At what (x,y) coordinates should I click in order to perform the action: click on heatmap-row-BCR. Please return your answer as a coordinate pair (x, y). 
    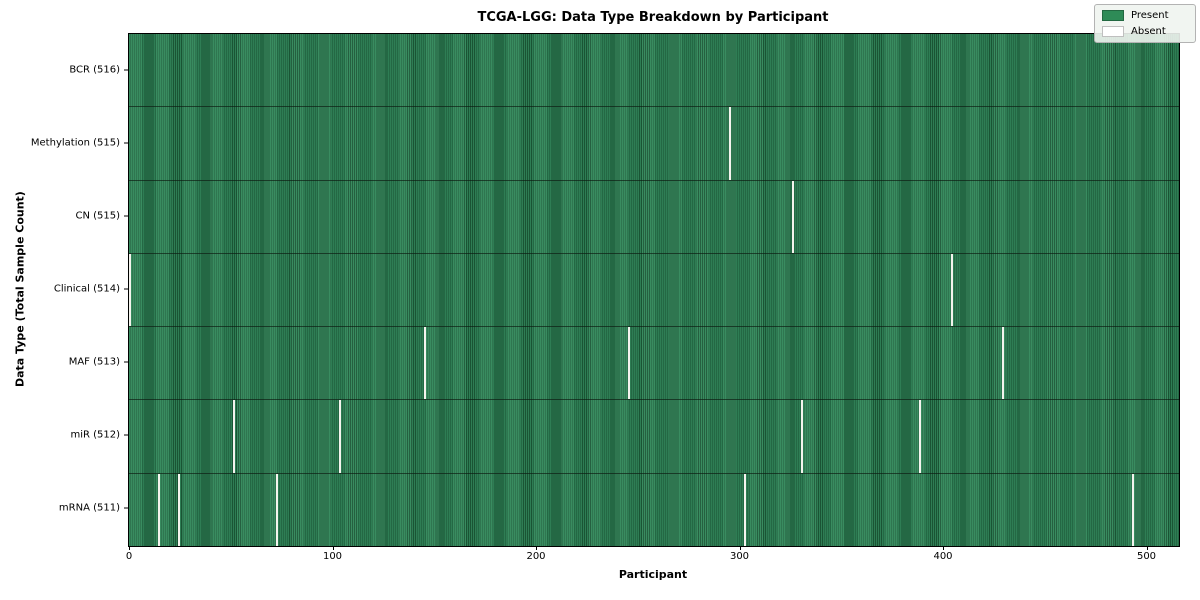
    Looking at the image, I should click on (654, 70).